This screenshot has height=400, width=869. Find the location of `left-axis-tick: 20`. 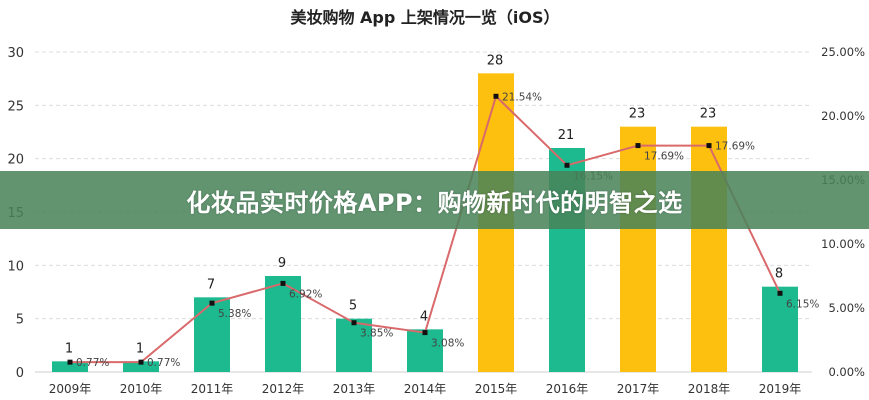

left-axis-tick: 20 is located at coordinates (15, 160).